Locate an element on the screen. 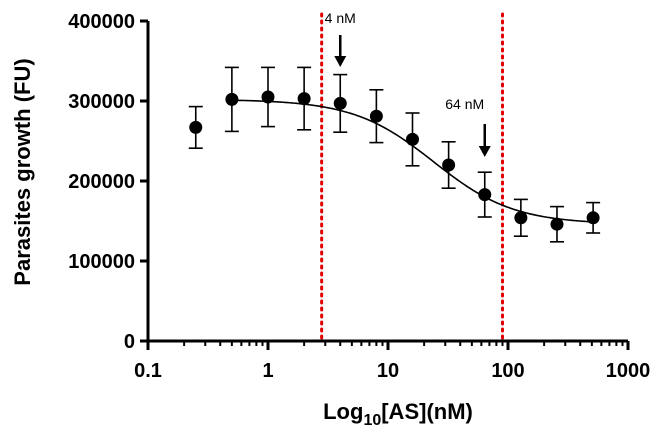 The width and height of the screenshot is (660, 427). y-tick-label-4: 300000 is located at coordinates (101, 102).